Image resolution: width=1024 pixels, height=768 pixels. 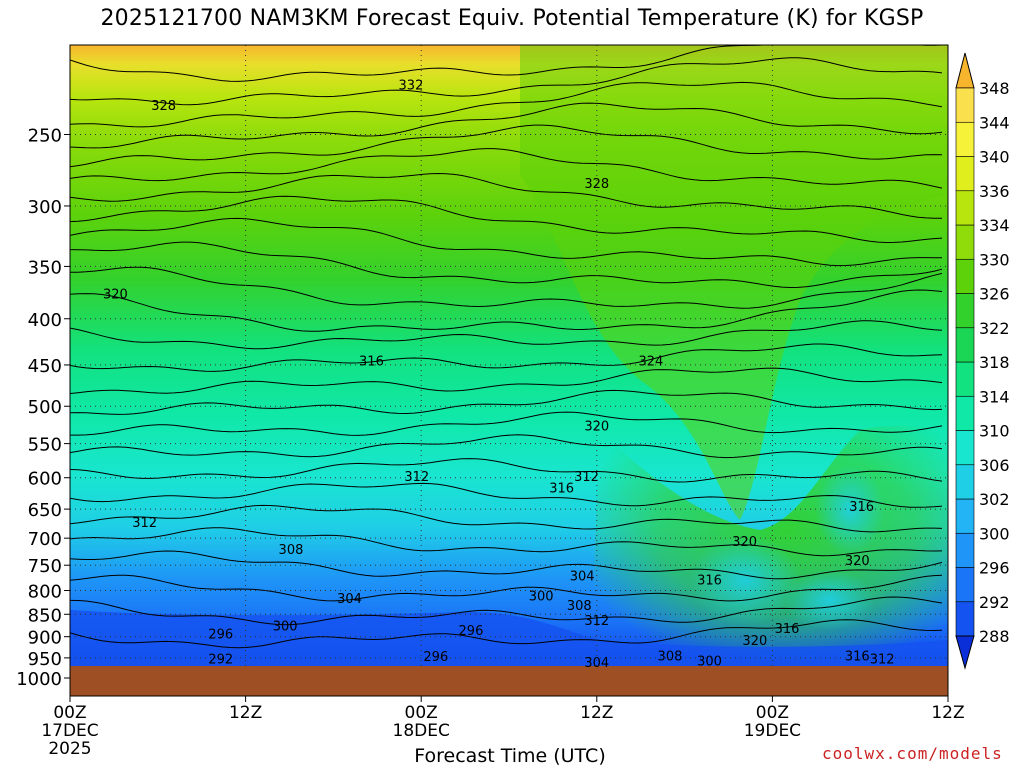 I want to click on contour-label: 332, so click(x=411, y=85).